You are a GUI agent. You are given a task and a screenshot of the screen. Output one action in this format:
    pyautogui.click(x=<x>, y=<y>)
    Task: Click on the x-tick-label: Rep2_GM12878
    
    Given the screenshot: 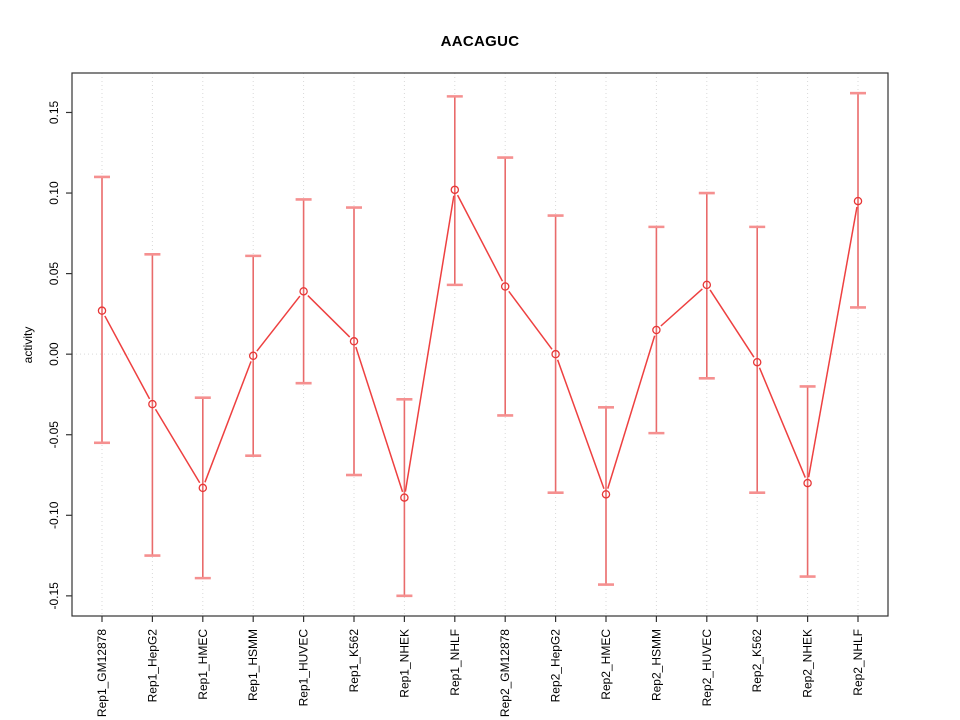 What is the action you would take?
    pyautogui.click(x=505, y=673)
    